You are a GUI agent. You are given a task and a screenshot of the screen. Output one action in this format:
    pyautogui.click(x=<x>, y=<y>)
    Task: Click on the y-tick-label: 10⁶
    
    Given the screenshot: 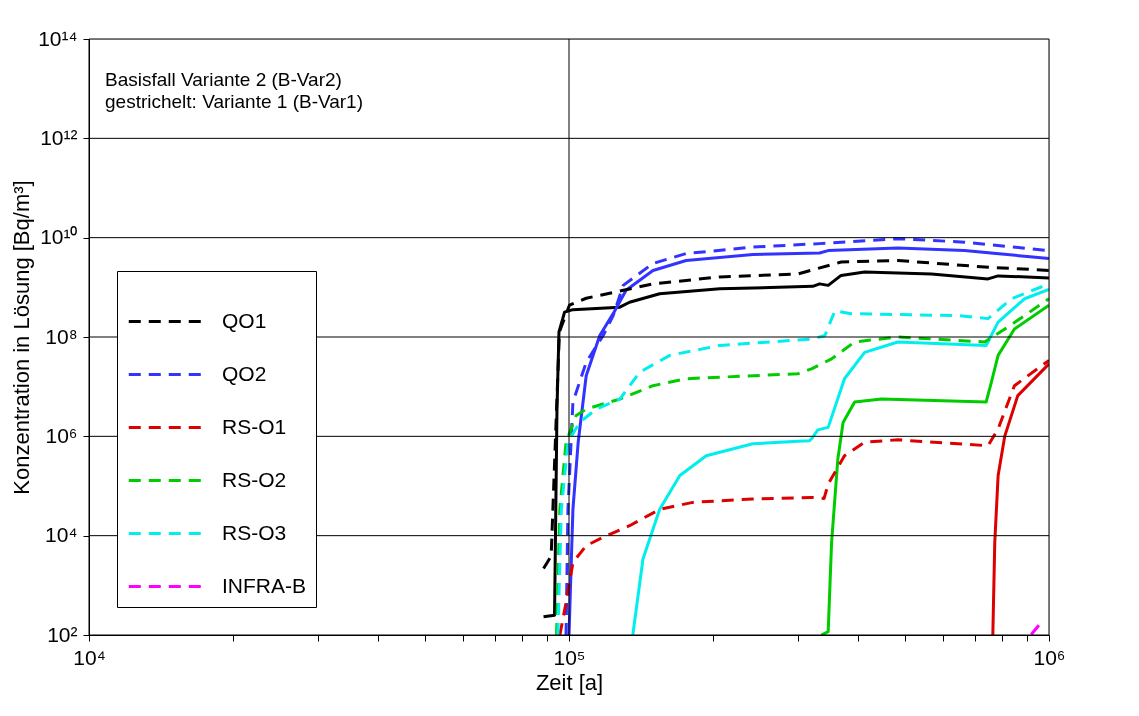 What is the action you would take?
    pyautogui.click(x=61, y=435)
    